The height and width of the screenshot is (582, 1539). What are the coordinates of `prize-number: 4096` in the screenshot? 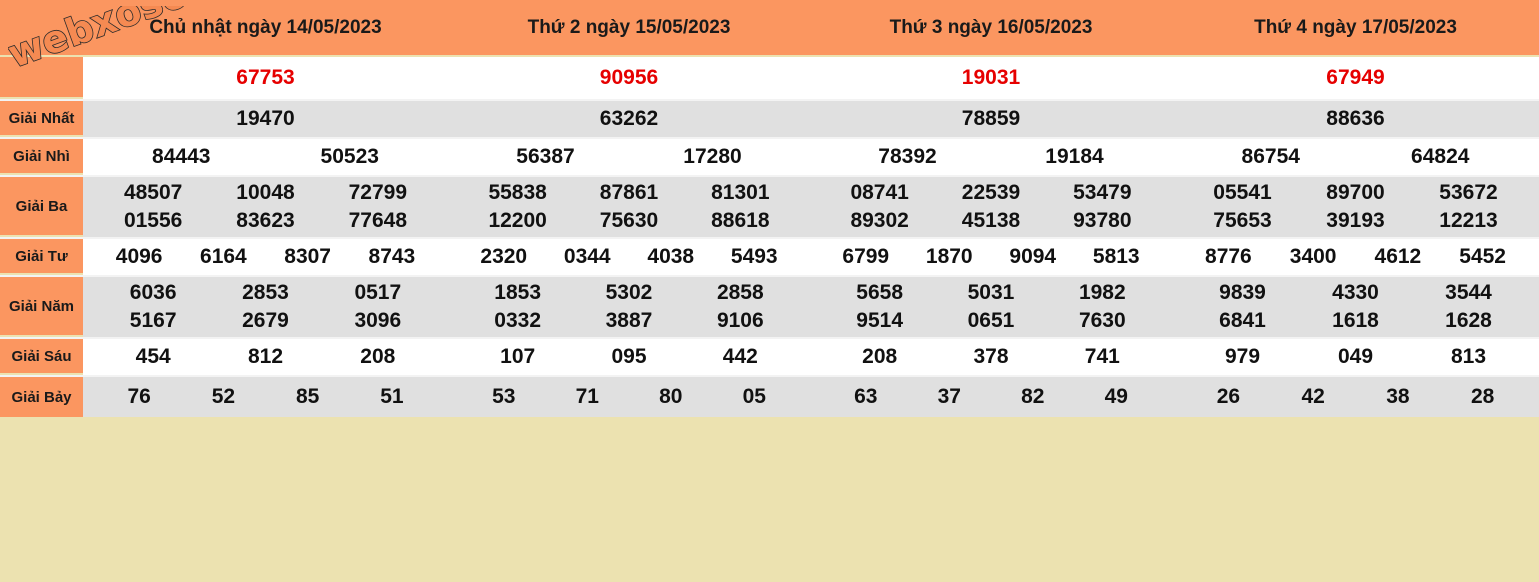 It's located at (139, 256).